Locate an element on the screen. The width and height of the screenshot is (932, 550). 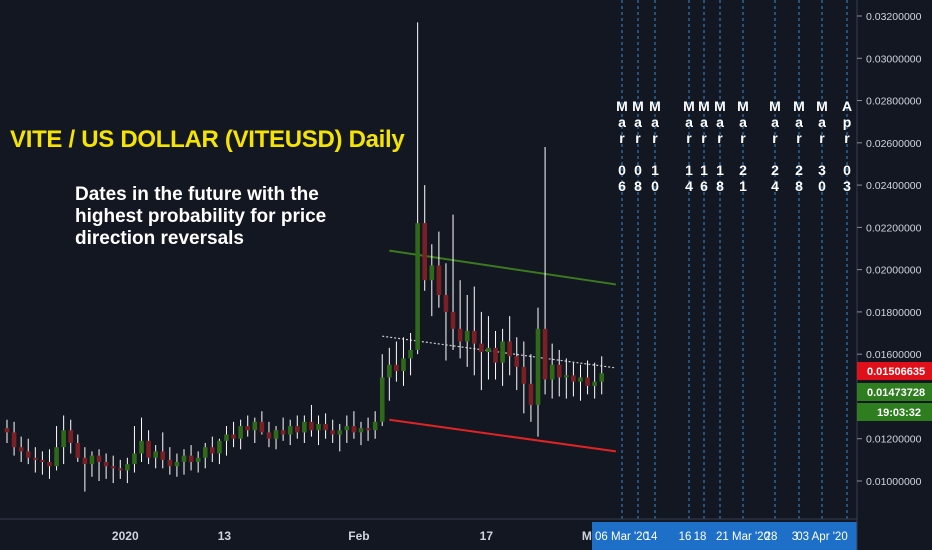
future-date-axis-label: 21 Mar '20 is located at coordinates (743, 537).